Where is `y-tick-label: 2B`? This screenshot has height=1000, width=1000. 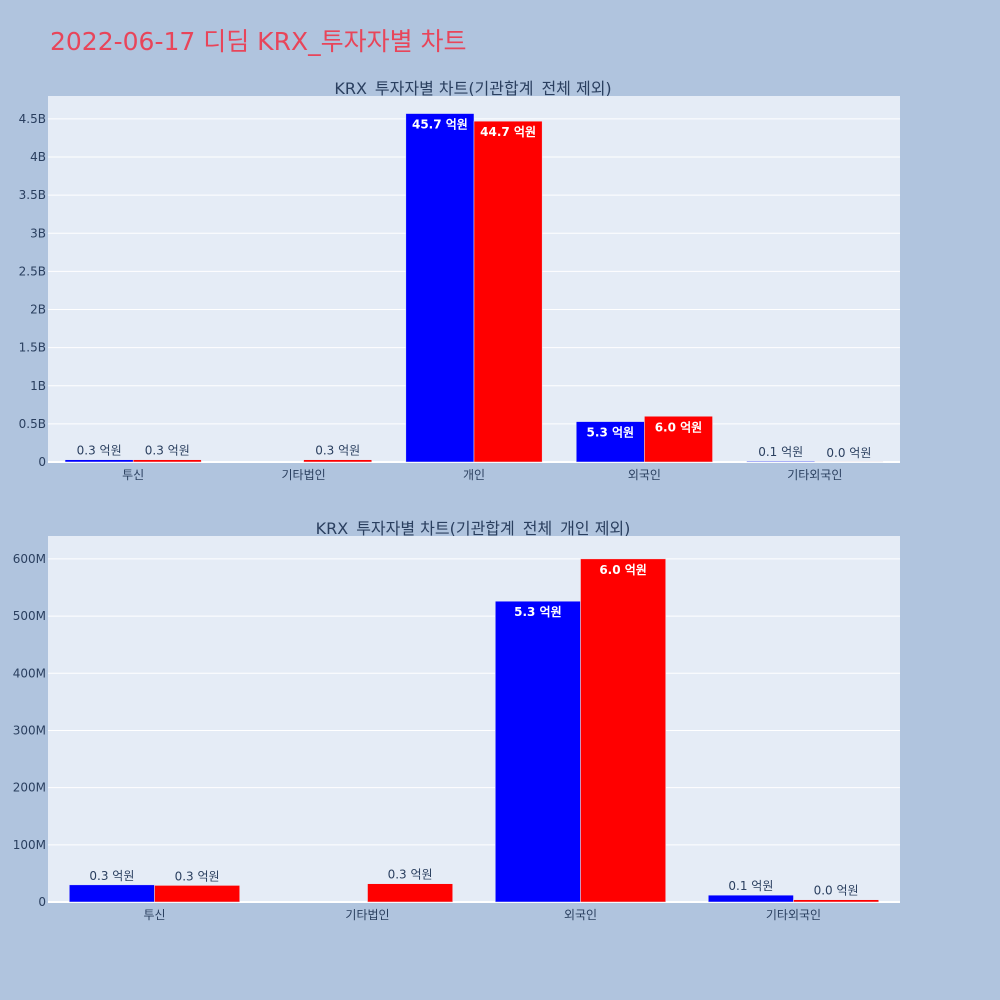 y-tick-label: 2B is located at coordinates (38, 310).